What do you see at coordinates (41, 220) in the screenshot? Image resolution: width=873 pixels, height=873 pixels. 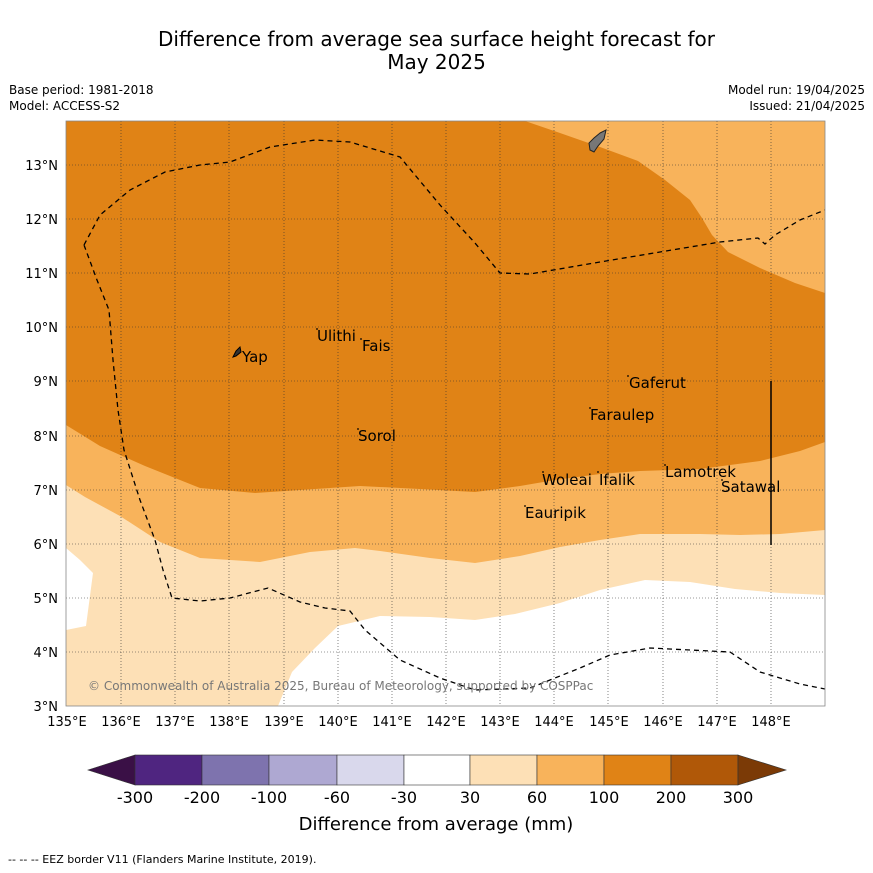 I see `lat-label: 12°N` at bounding box center [41, 220].